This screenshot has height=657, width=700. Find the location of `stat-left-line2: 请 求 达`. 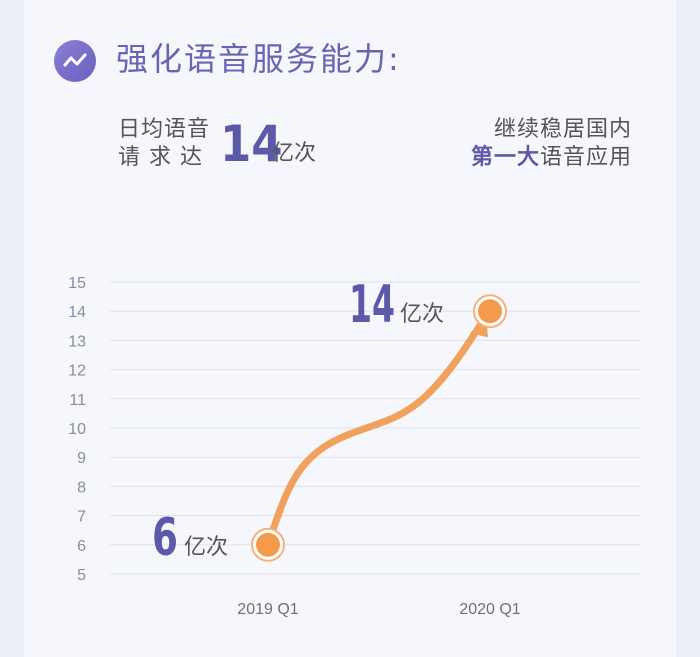

stat-left-line2: 请 求 达 is located at coordinates (160, 157).